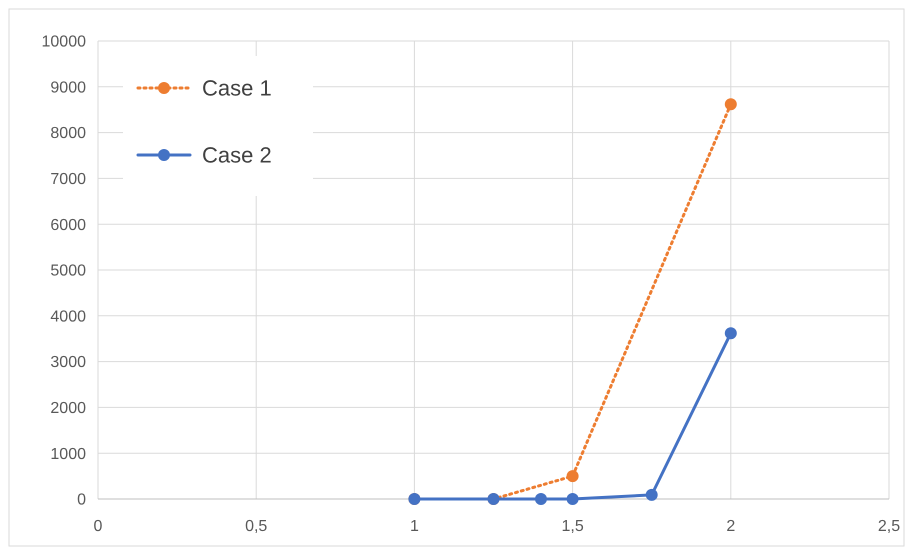 The height and width of the screenshot is (549, 905). What do you see at coordinates (64, 42) in the screenshot?
I see `y-tick-label: 10000` at bounding box center [64, 42].